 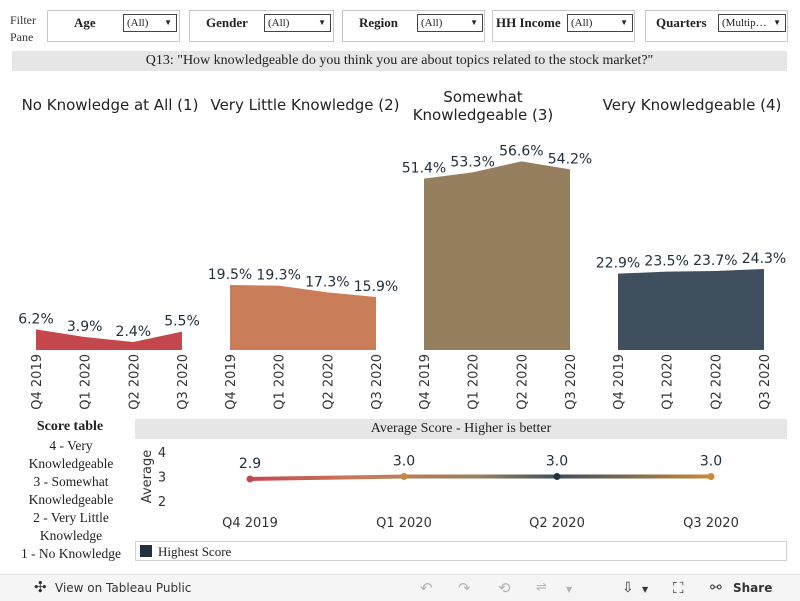 I want to click on redo-icon: ↷, so click(x=464, y=588).